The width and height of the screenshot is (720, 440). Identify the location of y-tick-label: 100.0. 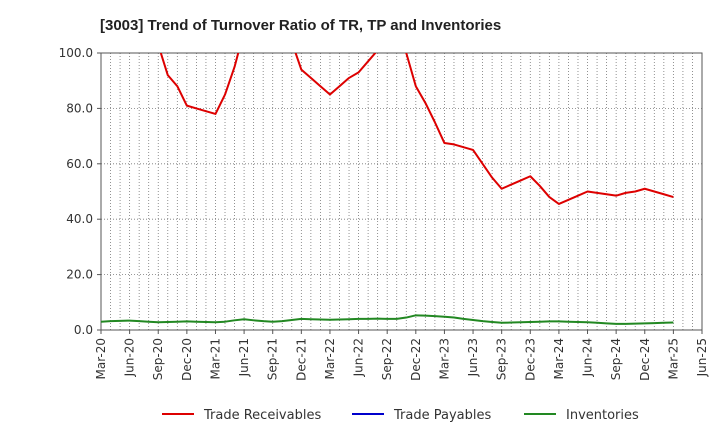
(76, 53).